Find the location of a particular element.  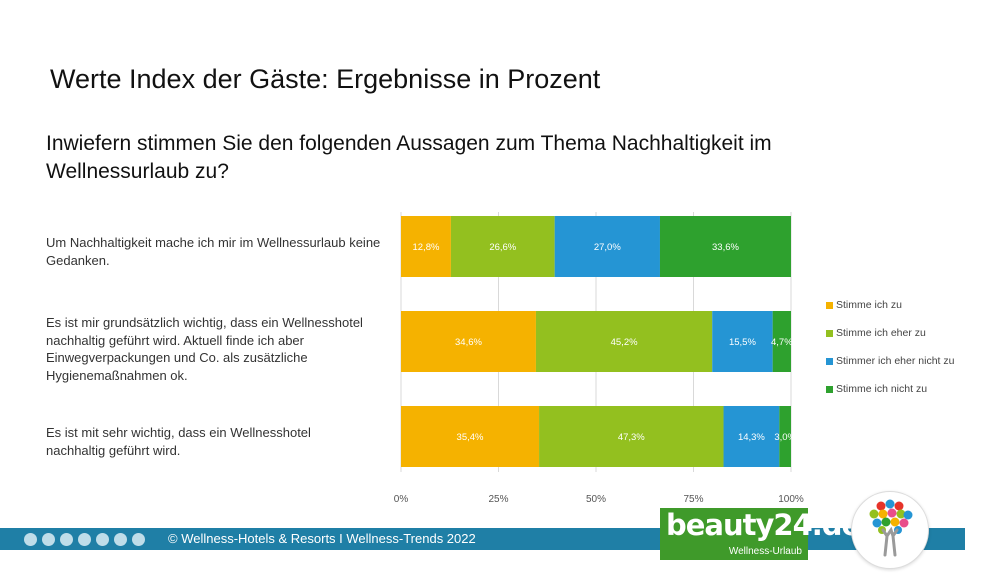

legend-item: Stimme ich eher zu is located at coordinates (890, 341).